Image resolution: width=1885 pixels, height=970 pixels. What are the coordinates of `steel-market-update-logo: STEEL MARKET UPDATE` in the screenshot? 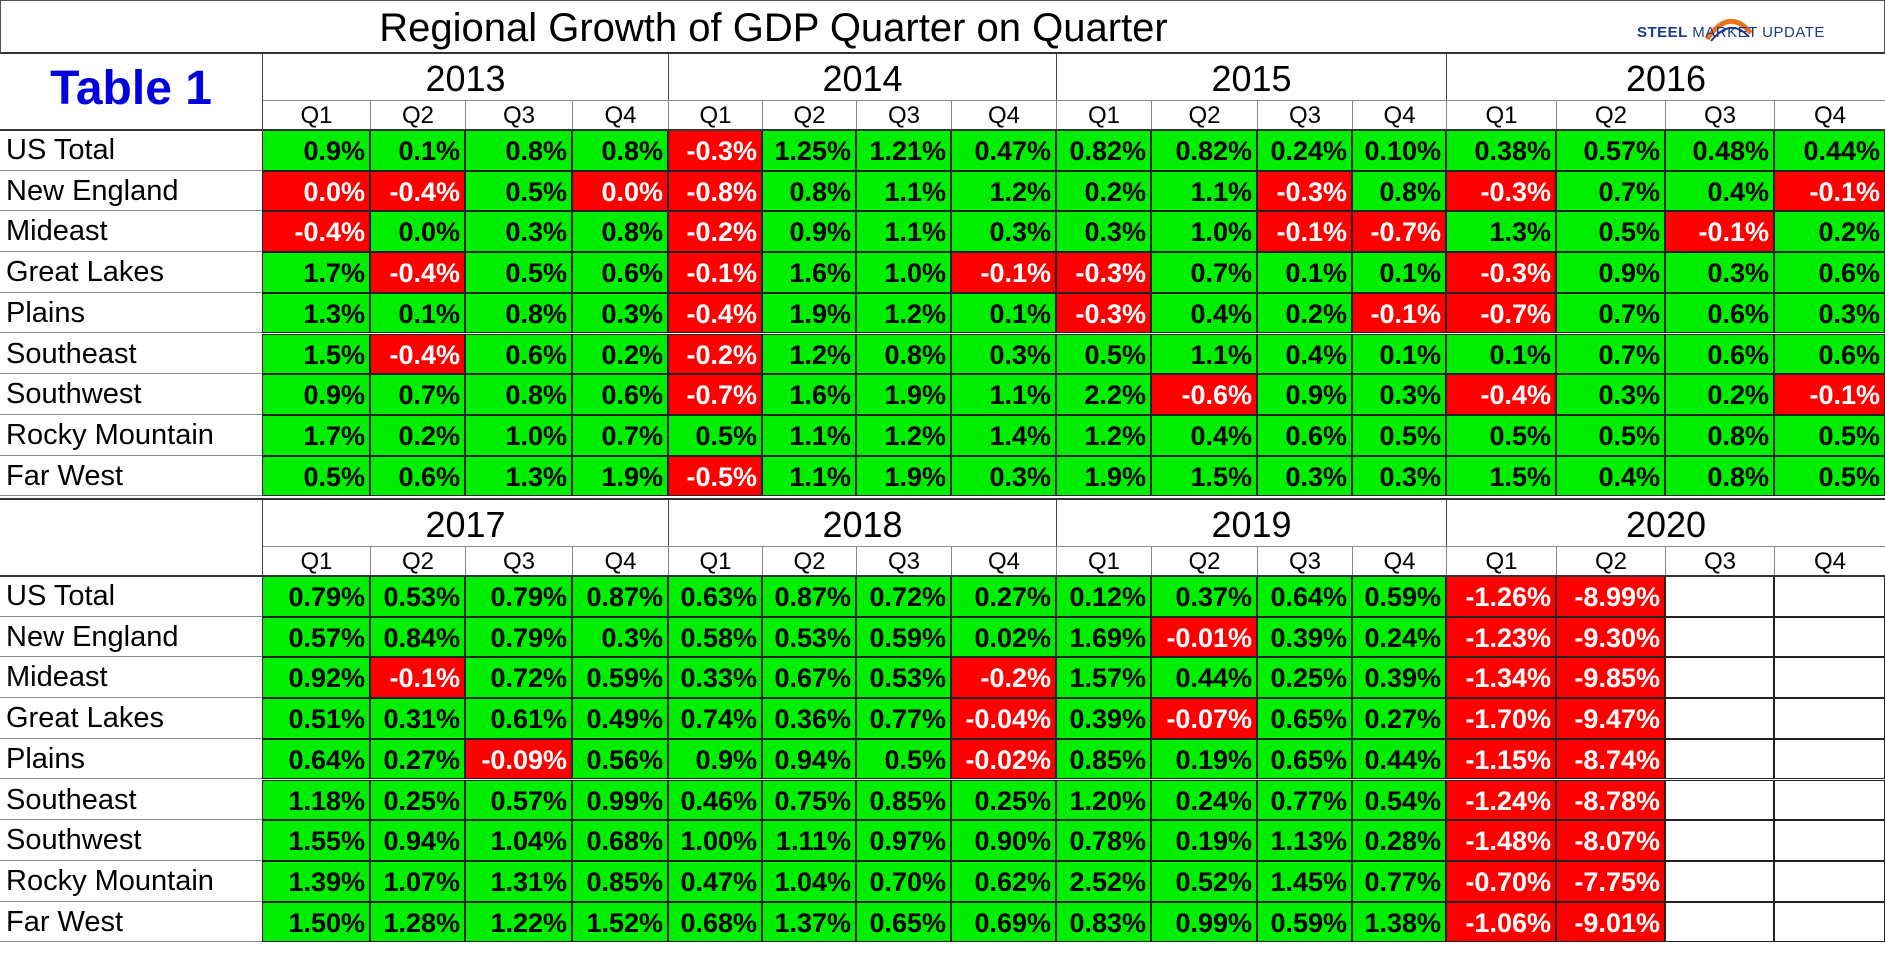 It's located at (1747, 30).